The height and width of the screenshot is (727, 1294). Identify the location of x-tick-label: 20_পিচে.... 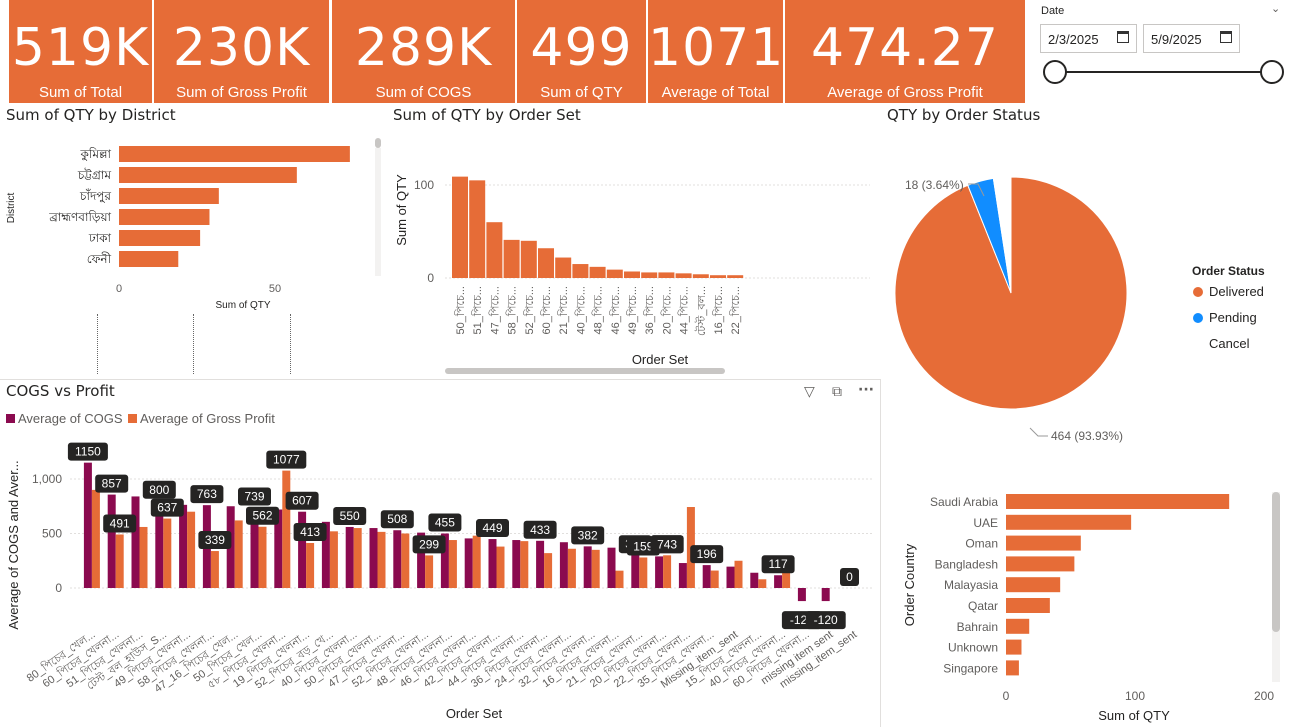
(666, 310).